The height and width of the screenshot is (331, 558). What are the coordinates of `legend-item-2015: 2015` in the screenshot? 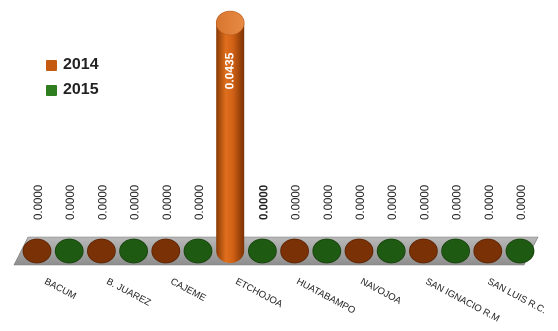 It's located at (72, 90).